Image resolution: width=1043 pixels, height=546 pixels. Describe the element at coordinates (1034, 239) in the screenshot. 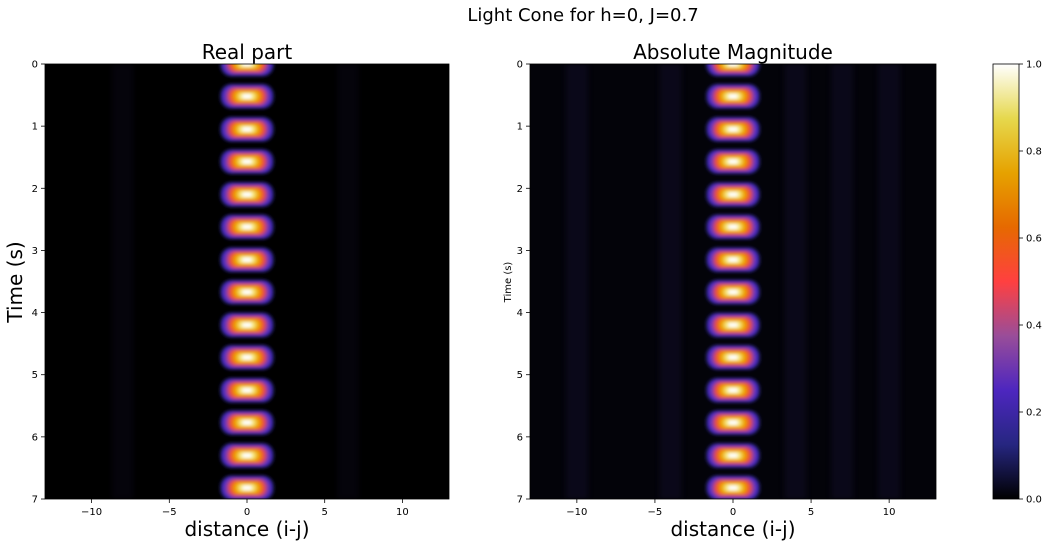

I see `colorbar-tick-label: 0.6` at that location.